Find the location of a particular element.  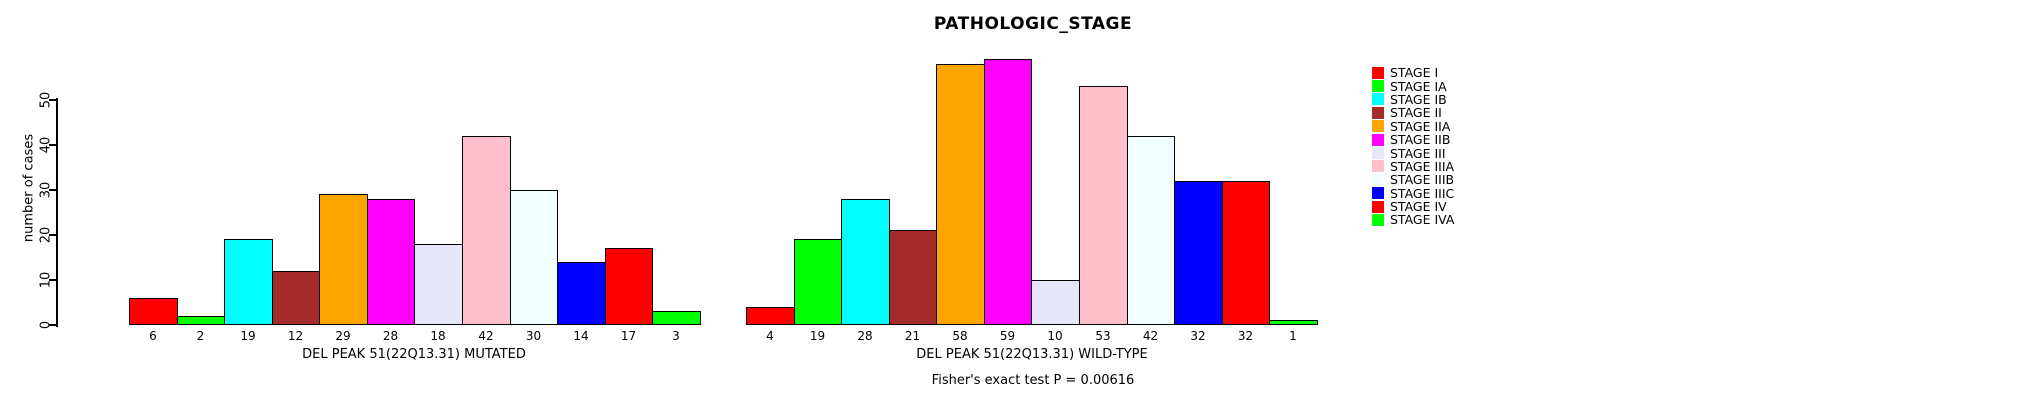

bar-value-label: 29 is located at coordinates (343, 336).